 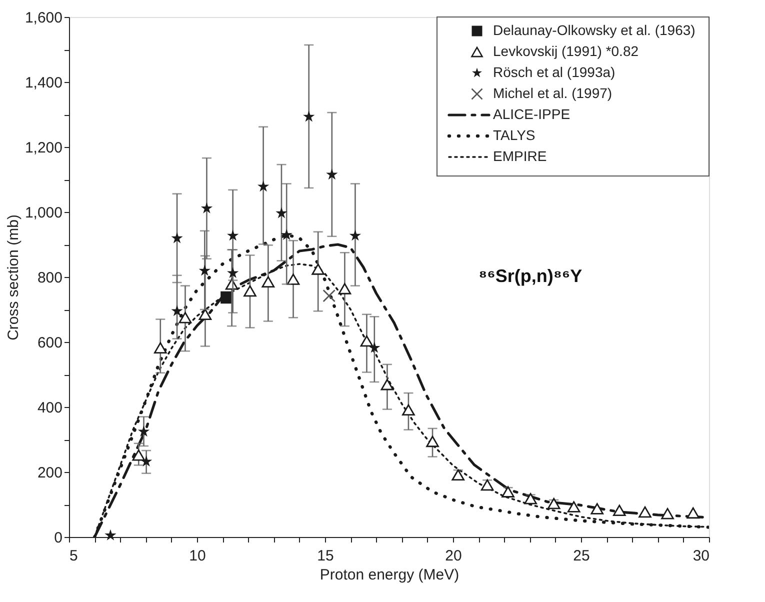 What do you see at coordinates (325, 556) in the screenshot?
I see `x-tick-label: 15` at bounding box center [325, 556].